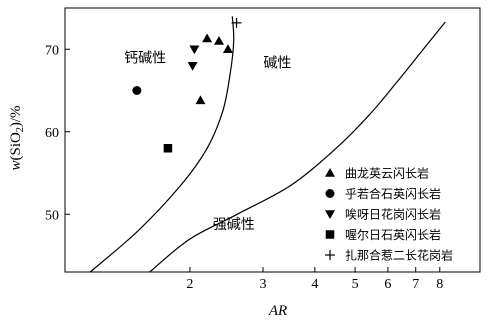 The width and height of the screenshot is (490, 323). I want to click on region-label-1: 钙碱性, so click(145, 58).